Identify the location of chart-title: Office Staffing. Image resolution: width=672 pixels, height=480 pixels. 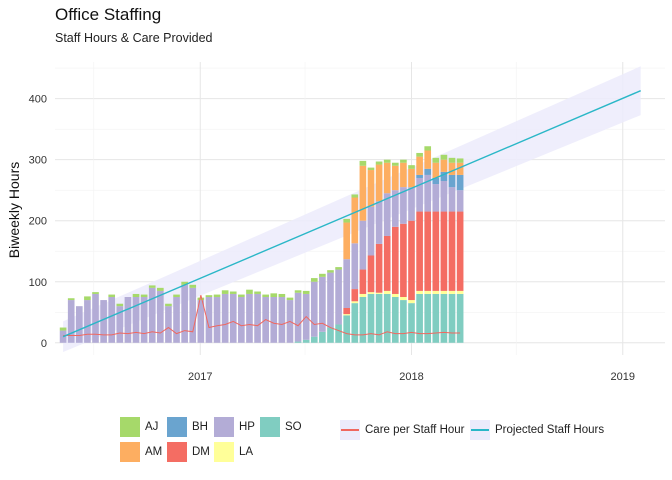
(108, 14).